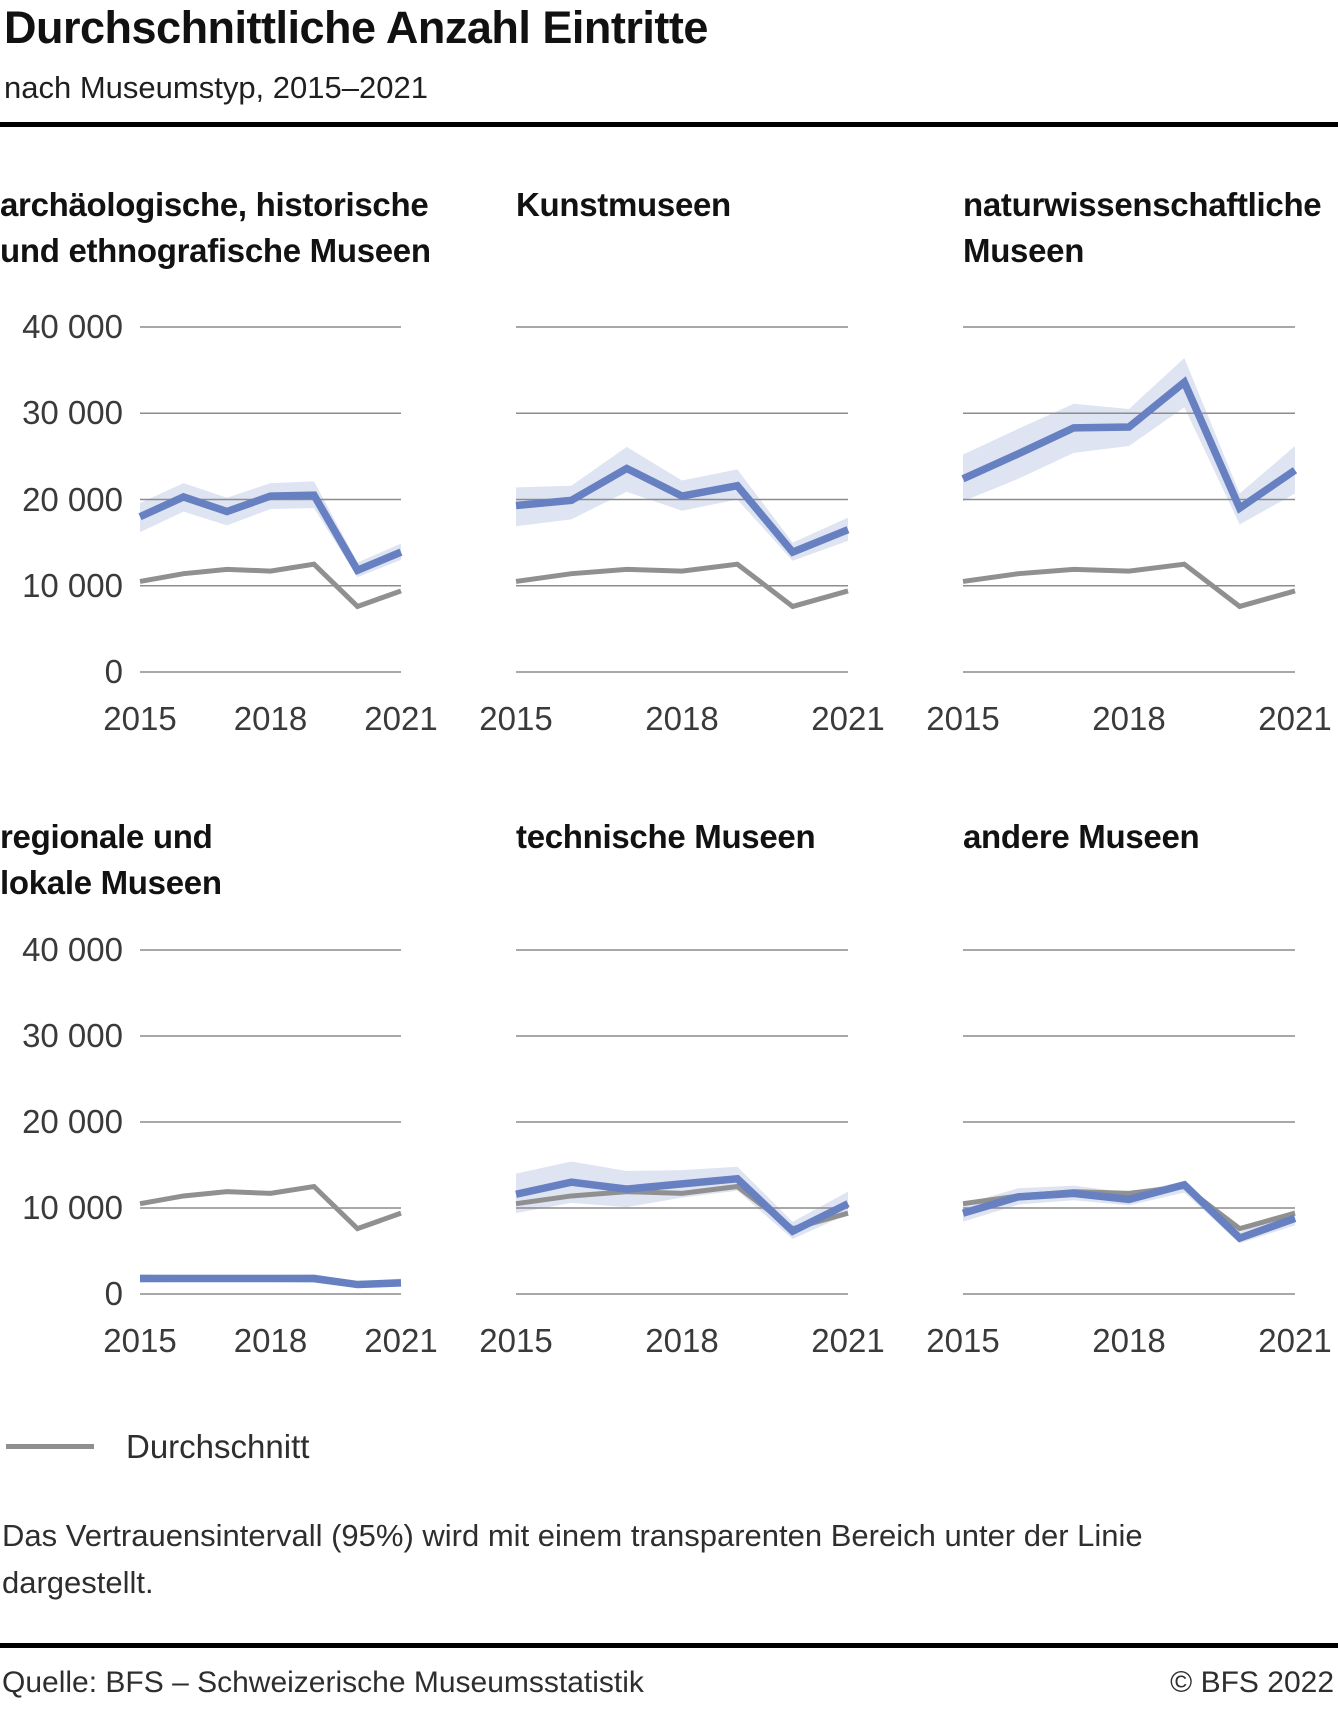 Image resolution: width=1338 pixels, height=1721 pixels. I want to click on panel-title: archäologische, historische, so click(214, 204).